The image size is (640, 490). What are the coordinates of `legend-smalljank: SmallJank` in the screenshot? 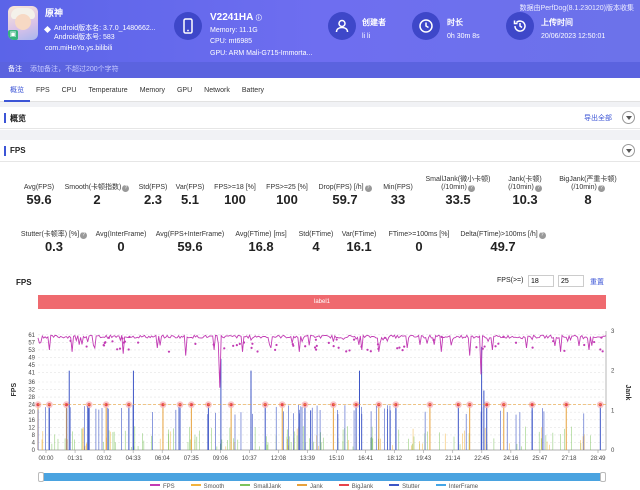 It's located at (260, 487).